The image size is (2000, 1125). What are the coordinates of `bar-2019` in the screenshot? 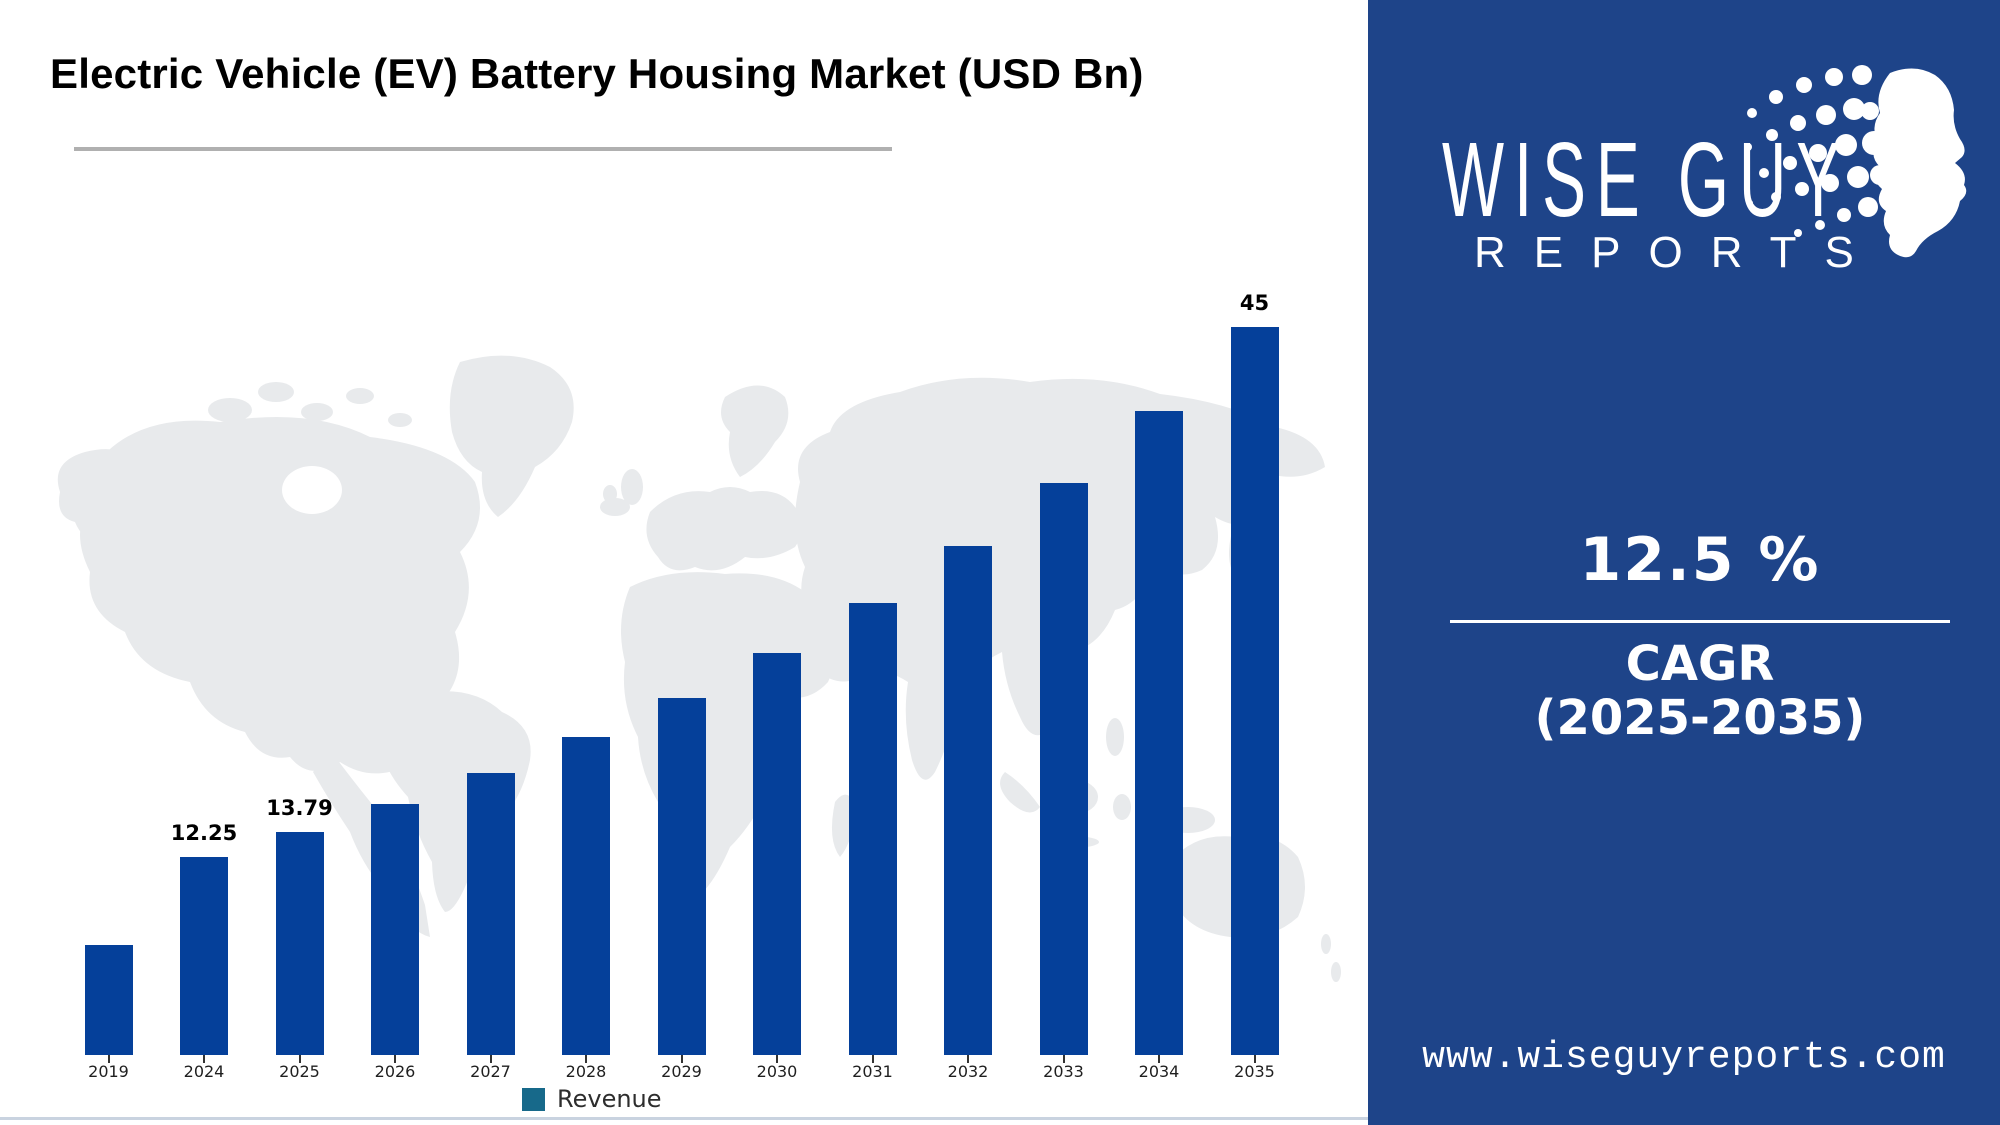 It's located at (108, 1000).